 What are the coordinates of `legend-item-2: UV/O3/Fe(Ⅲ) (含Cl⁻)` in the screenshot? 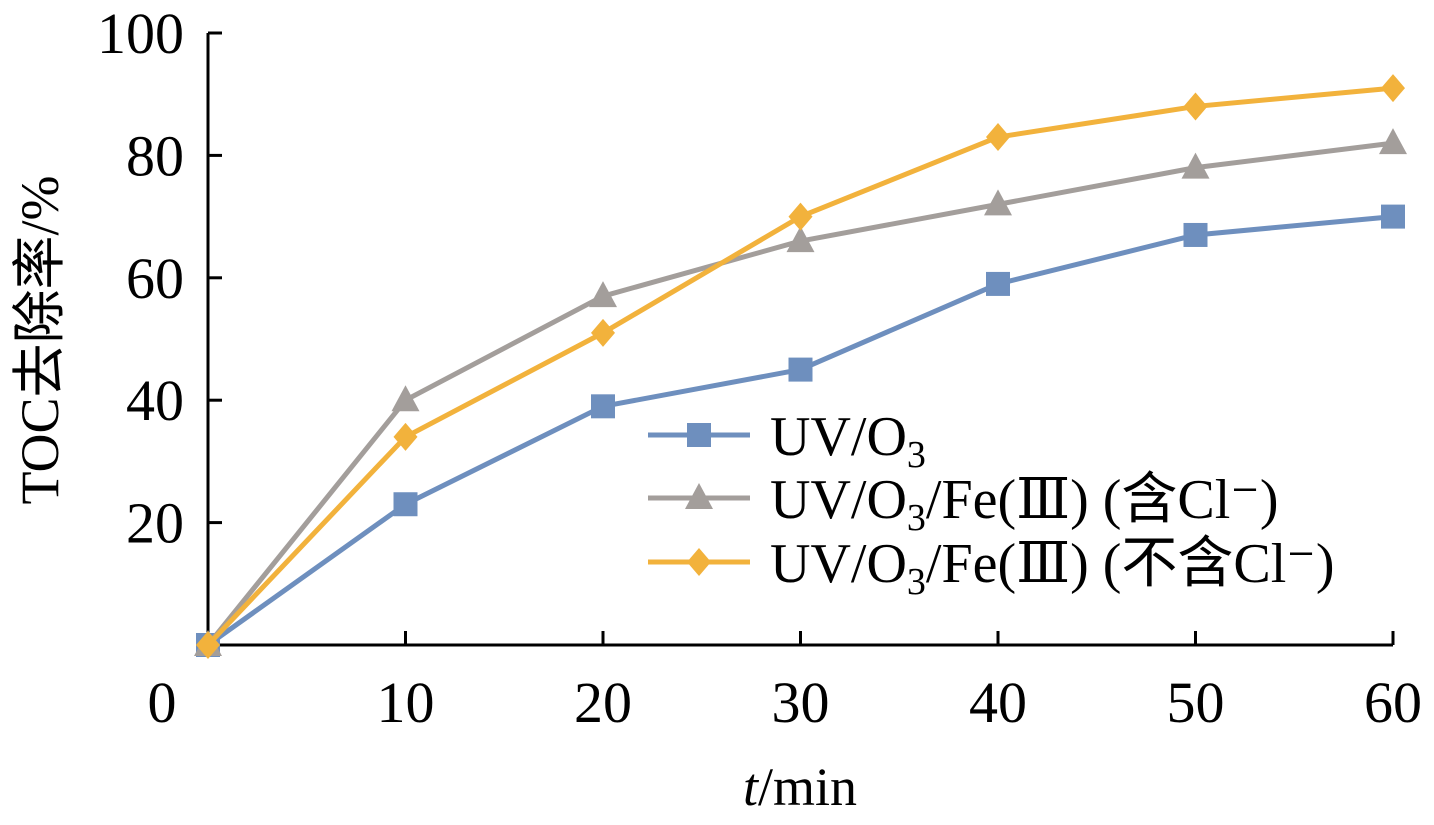 It's located at (963, 504).